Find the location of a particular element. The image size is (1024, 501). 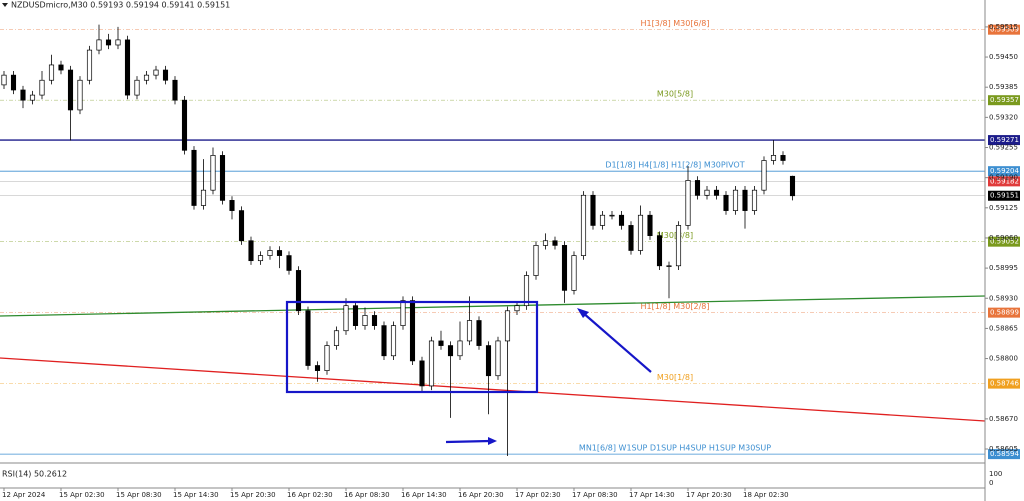

price-tag-label: 0.58594 is located at coordinates (1004, 454).